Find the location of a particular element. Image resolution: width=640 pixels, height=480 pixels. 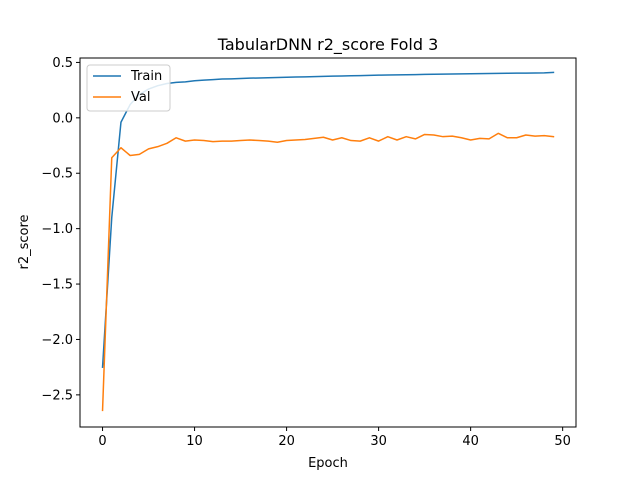

legend: Train Val is located at coordinates (128, 88).